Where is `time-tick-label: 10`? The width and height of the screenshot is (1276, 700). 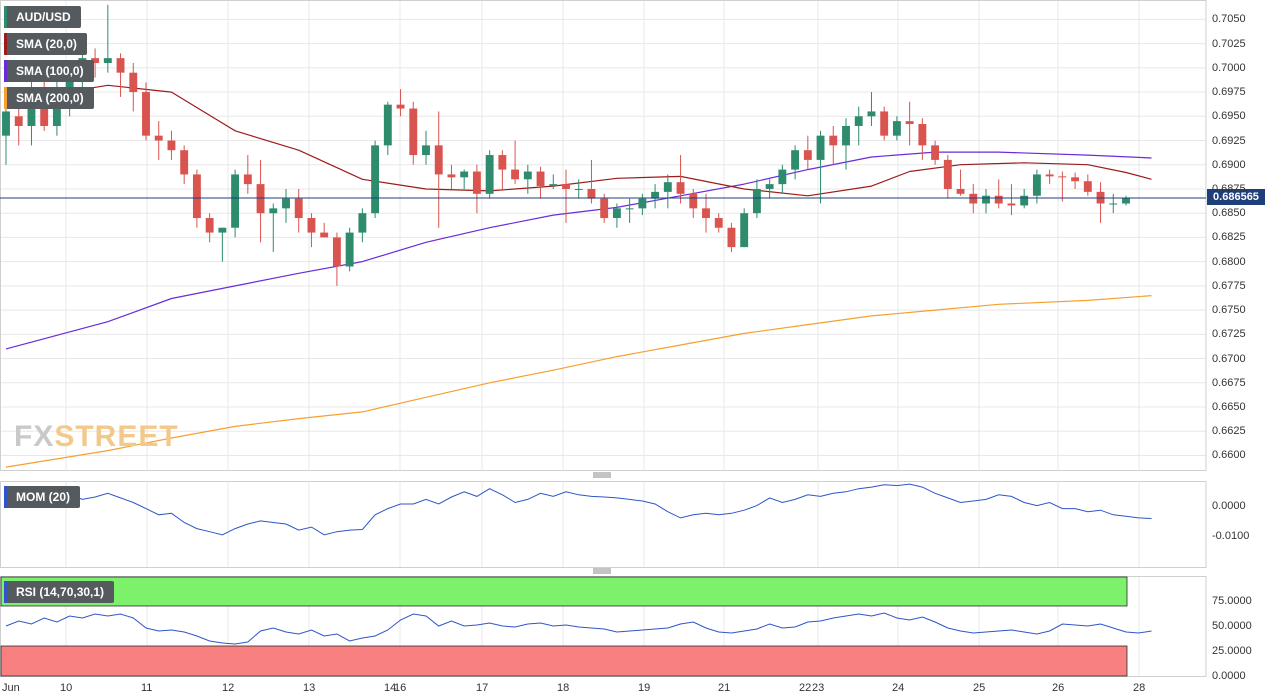 time-tick-label: 10 is located at coordinates (66, 688).